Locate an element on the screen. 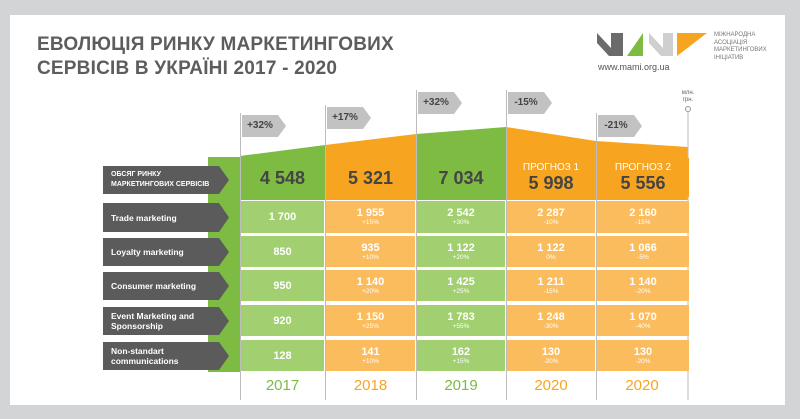  mami-logo is located at coordinates (652, 44).